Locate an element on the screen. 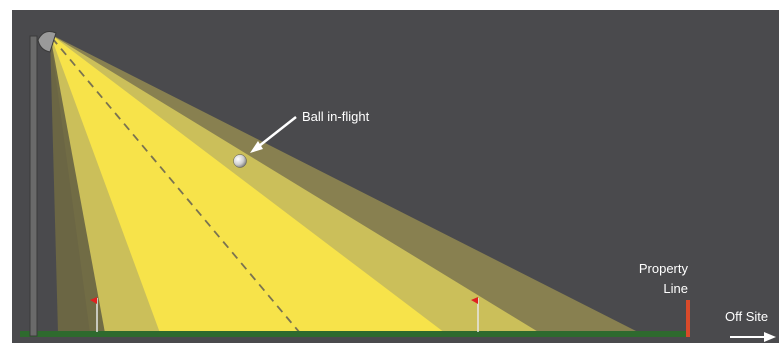 The image size is (779, 348). light-pole is located at coordinates (33, 186).